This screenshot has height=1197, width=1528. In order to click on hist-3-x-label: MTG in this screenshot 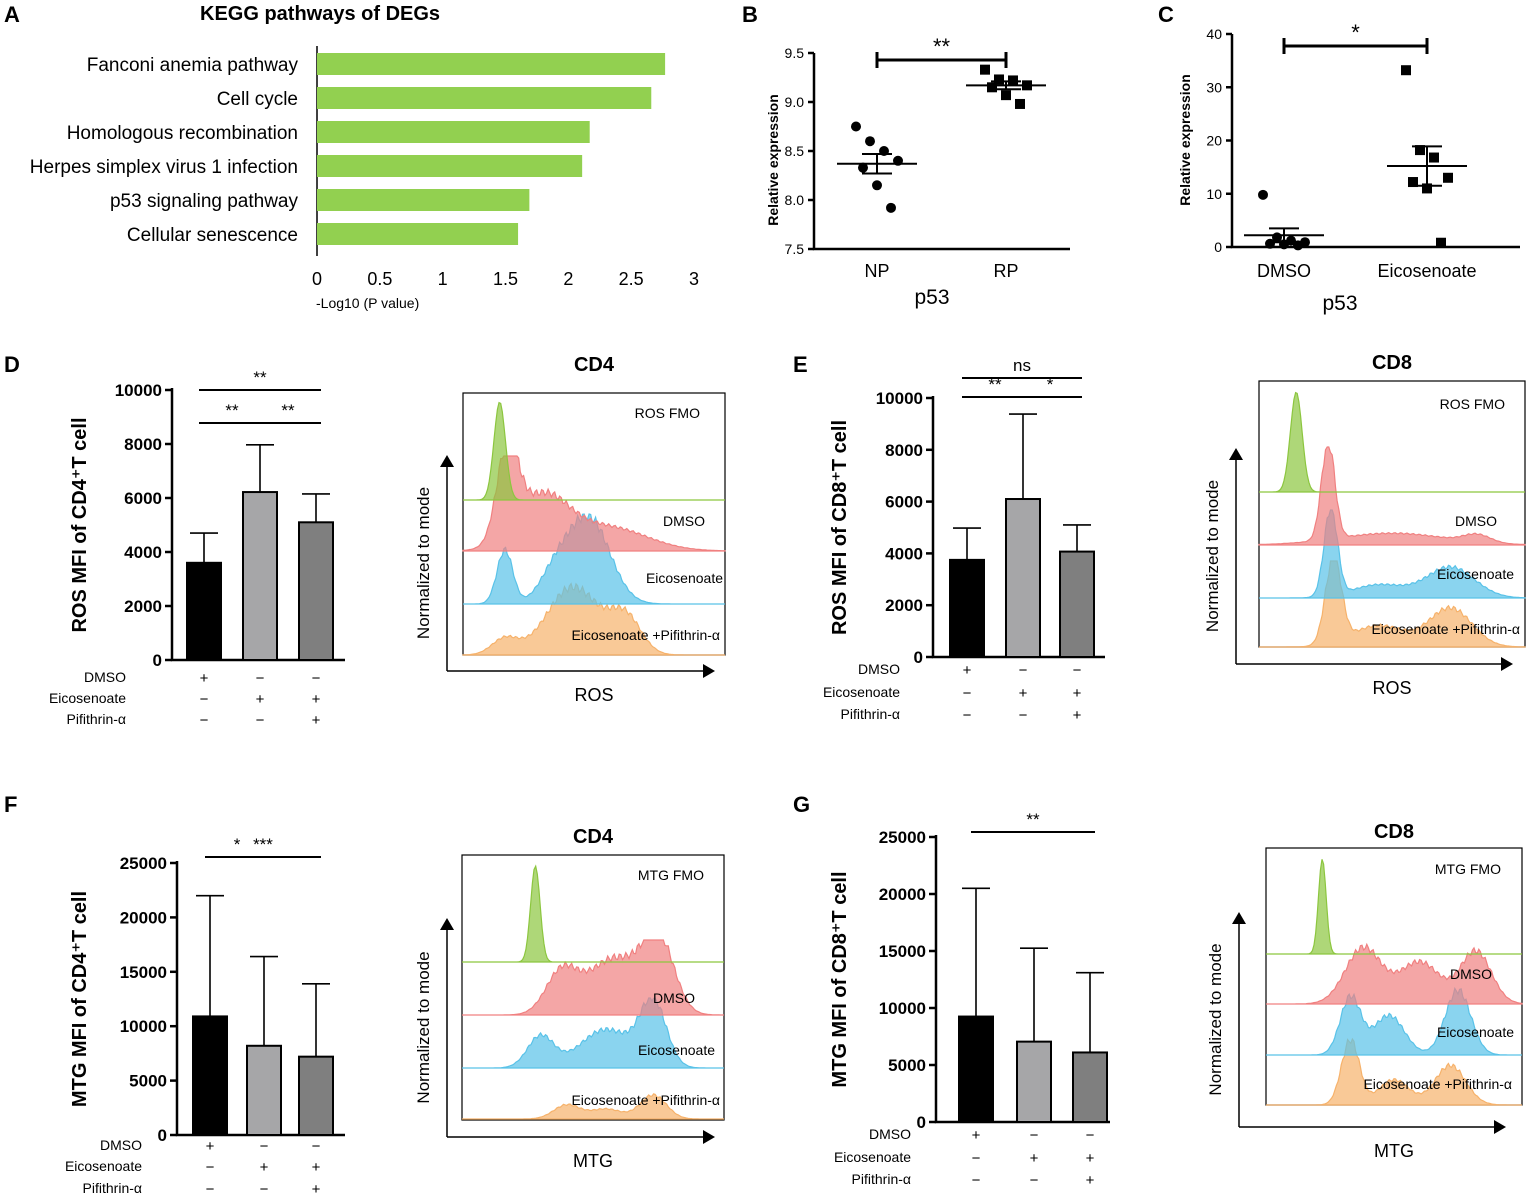, I will do `click(1394, 1151)`.